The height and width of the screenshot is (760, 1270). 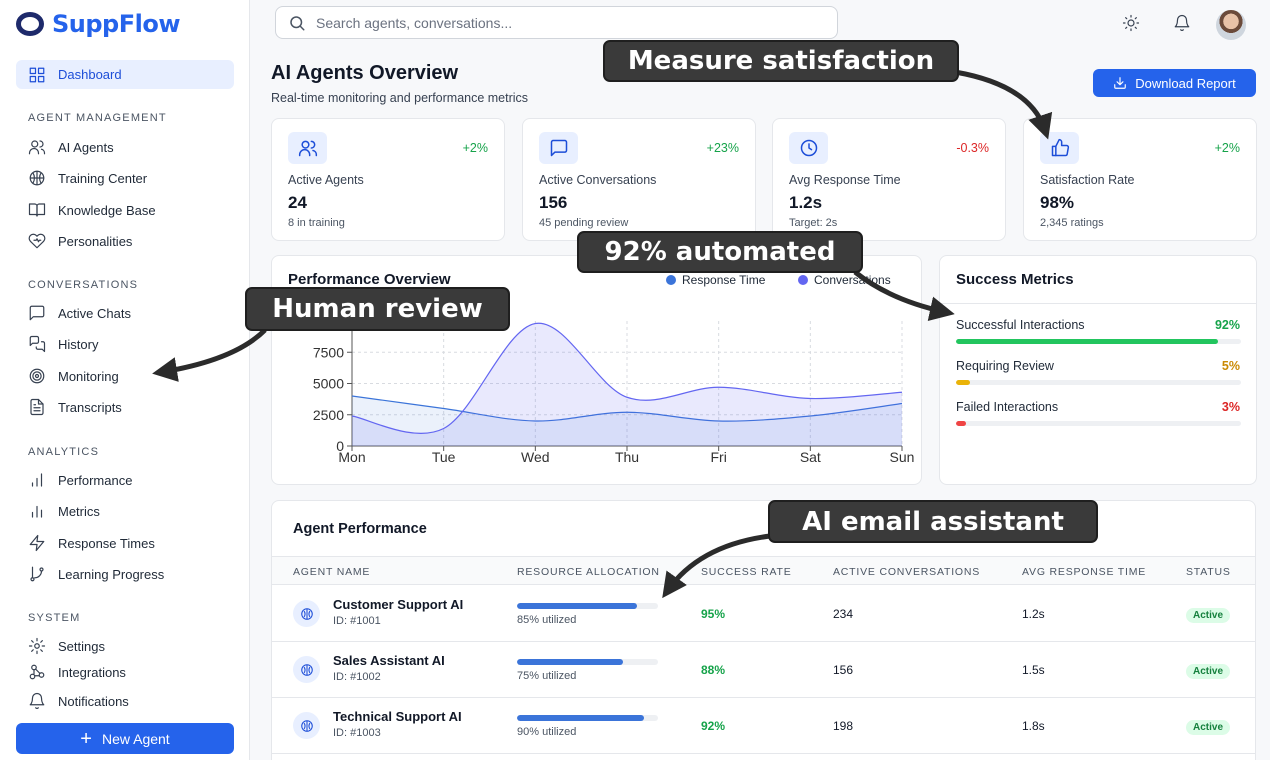 I want to click on legend-dot, so click(x=803, y=280).